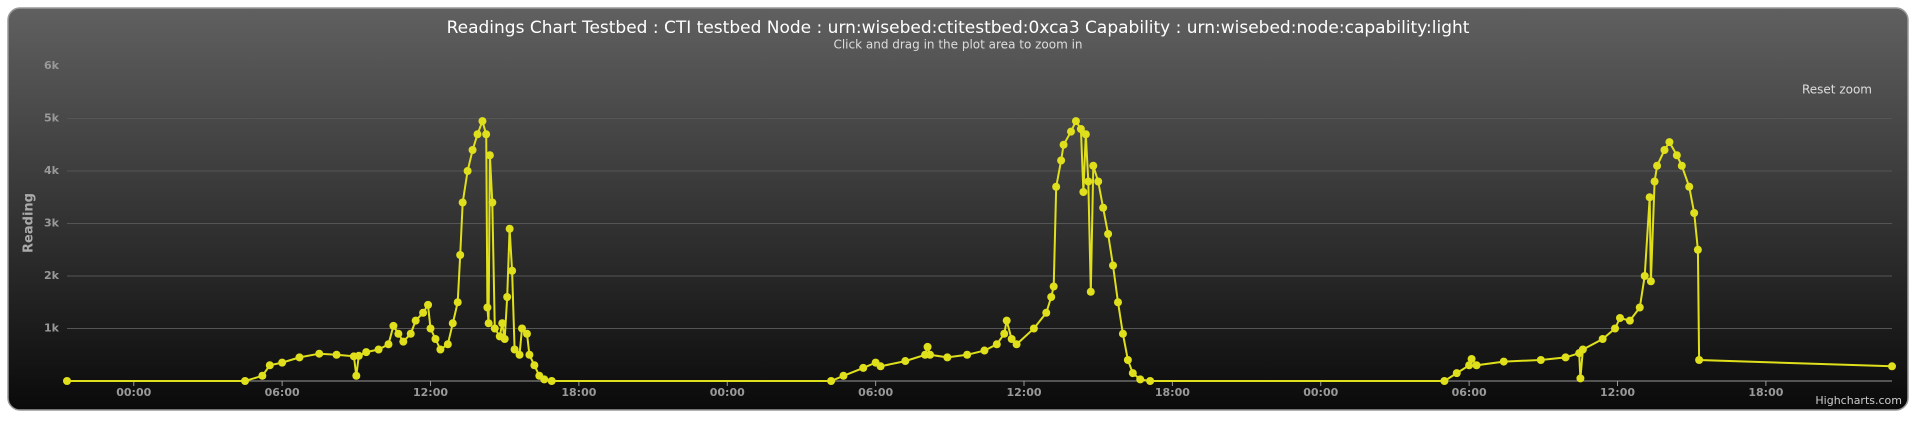 This screenshot has height=426, width=1916. Describe the element at coordinates (52, 118) in the screenshot. I see `y-tick-label: 5k` at that location.